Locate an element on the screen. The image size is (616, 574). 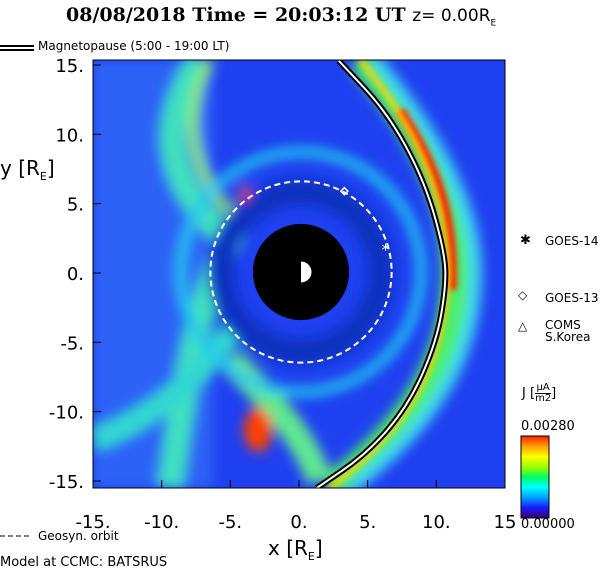
x-tick-label: 0. is located at coordinates (298, 522).